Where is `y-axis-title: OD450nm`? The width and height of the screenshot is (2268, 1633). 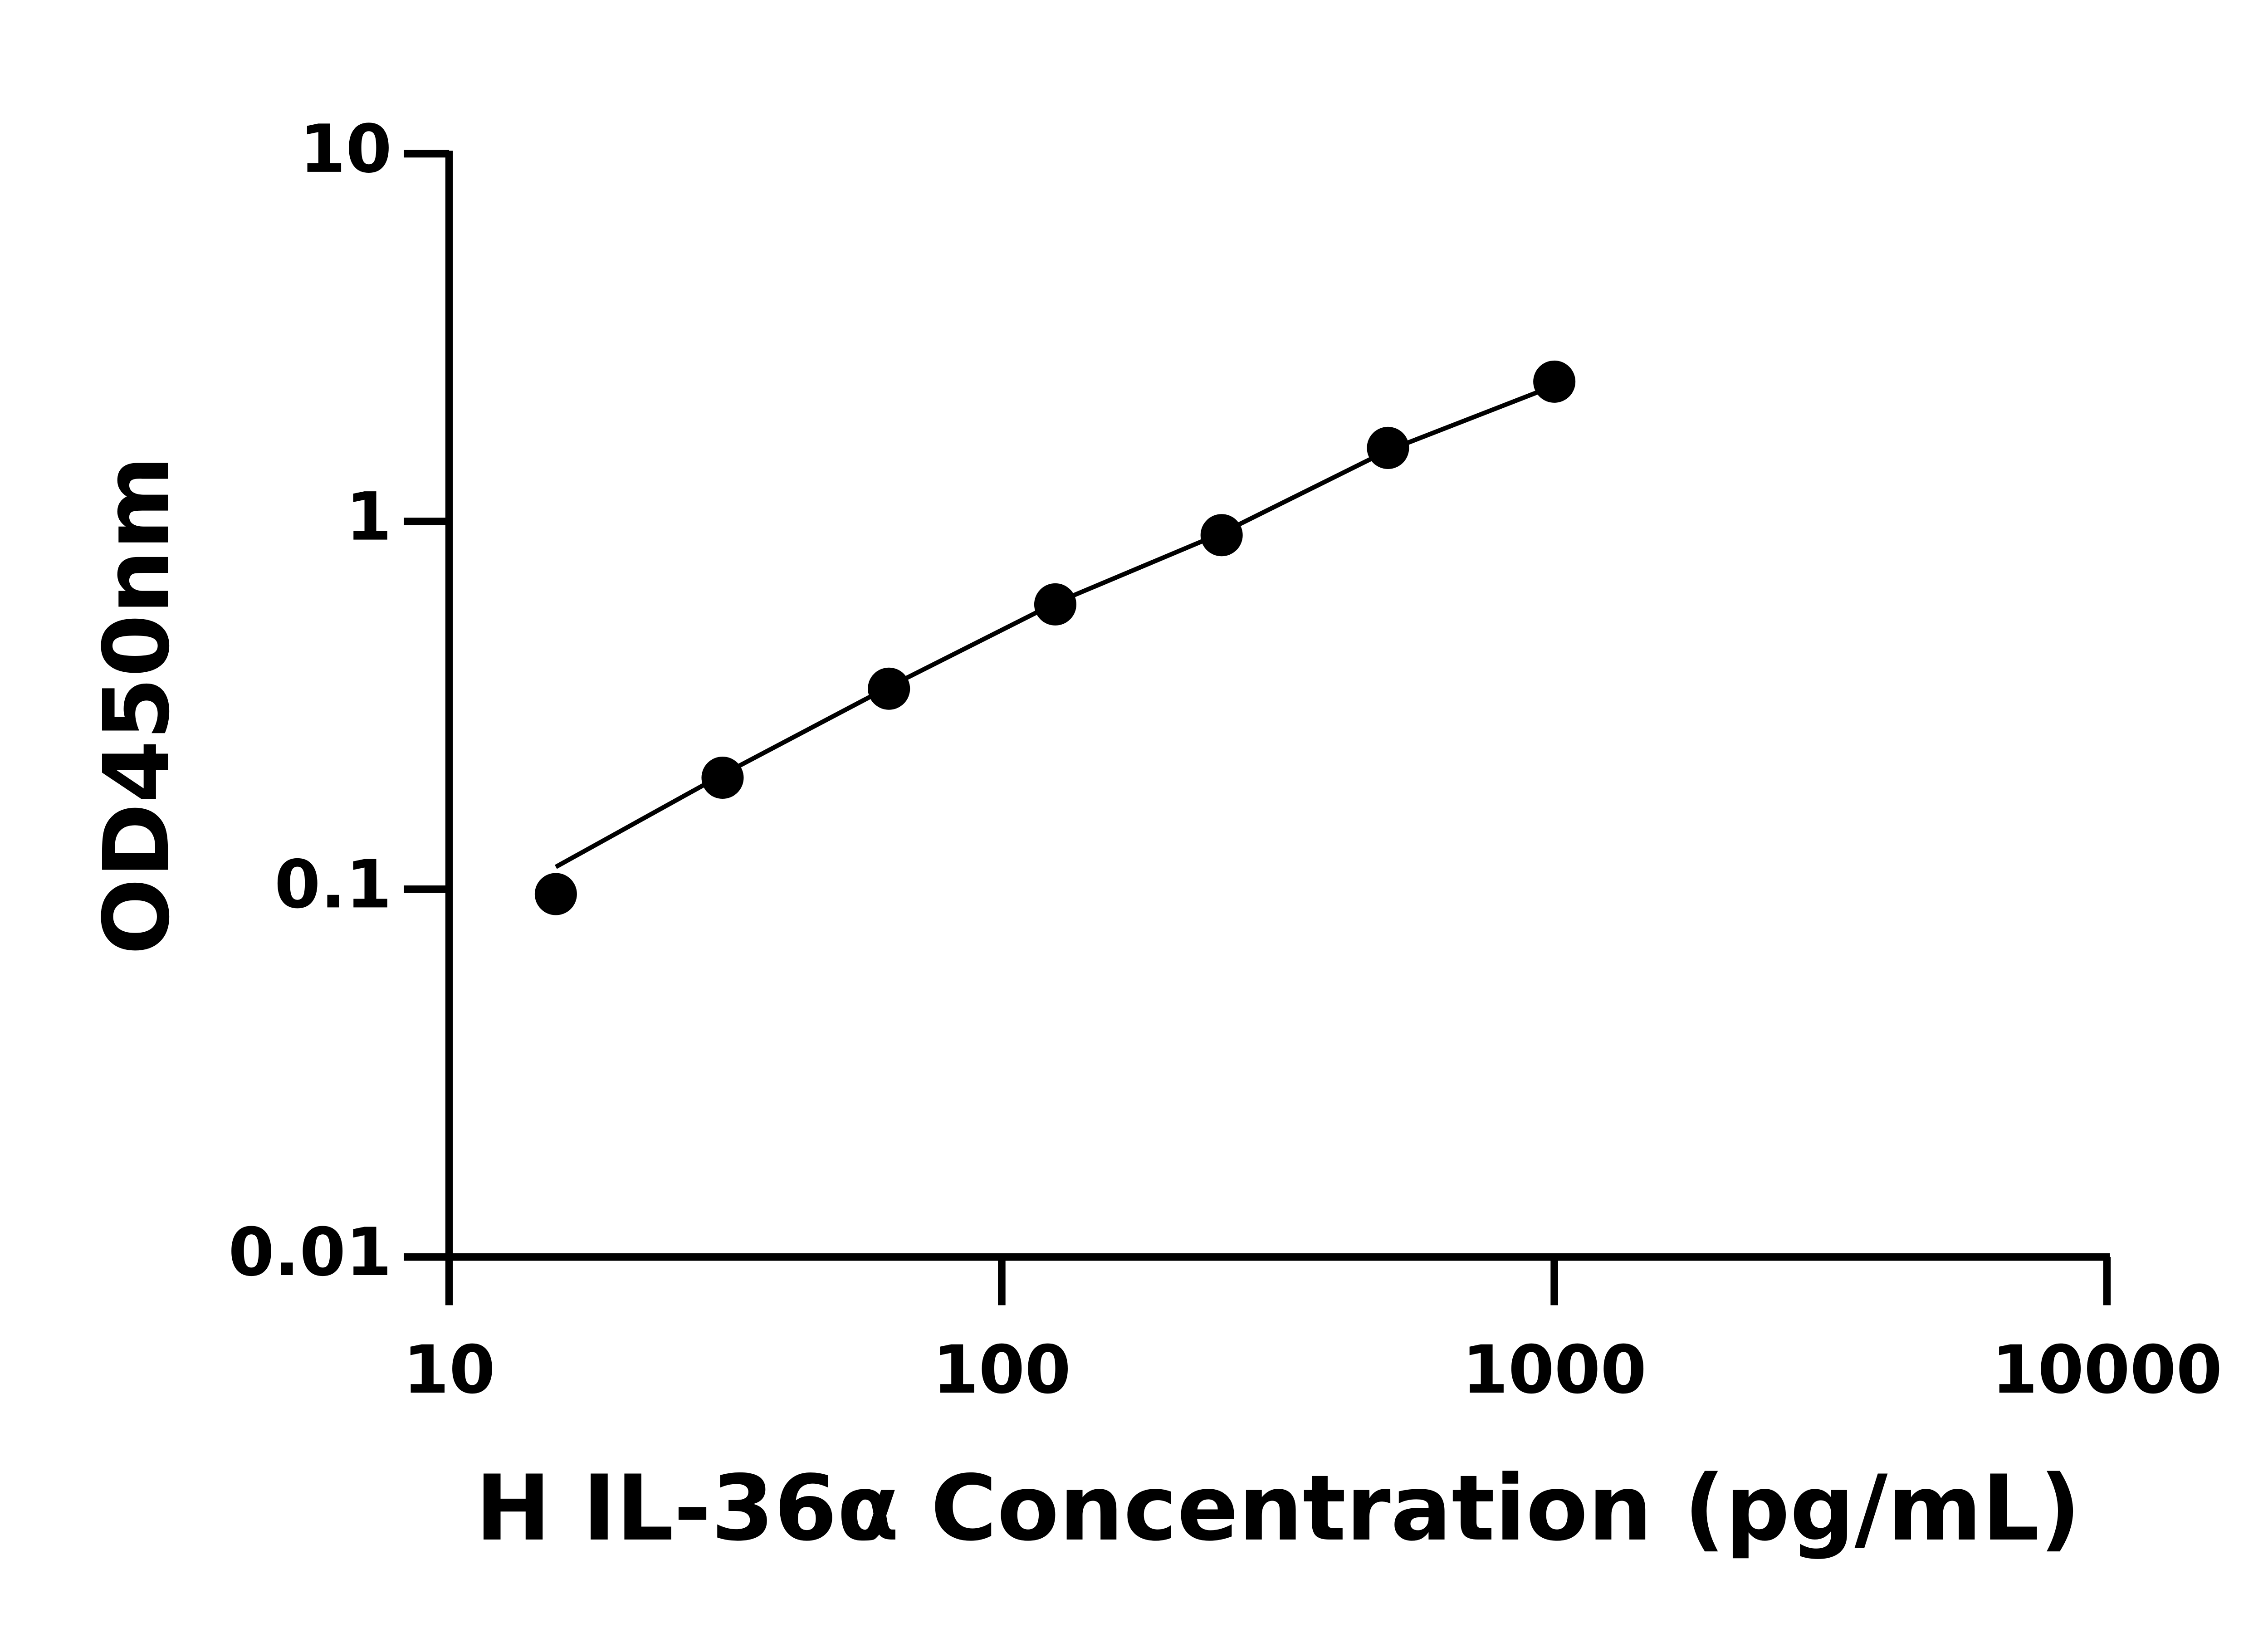 y-axis-title: OD450nm is located at coordinates (137, 705).